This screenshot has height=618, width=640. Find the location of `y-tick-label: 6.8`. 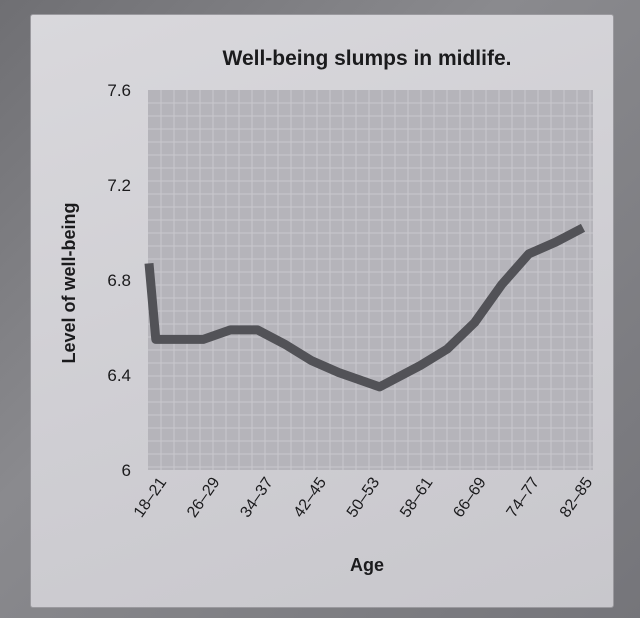

y-tick-label: 6.8 is located at coordinates (119, 280).